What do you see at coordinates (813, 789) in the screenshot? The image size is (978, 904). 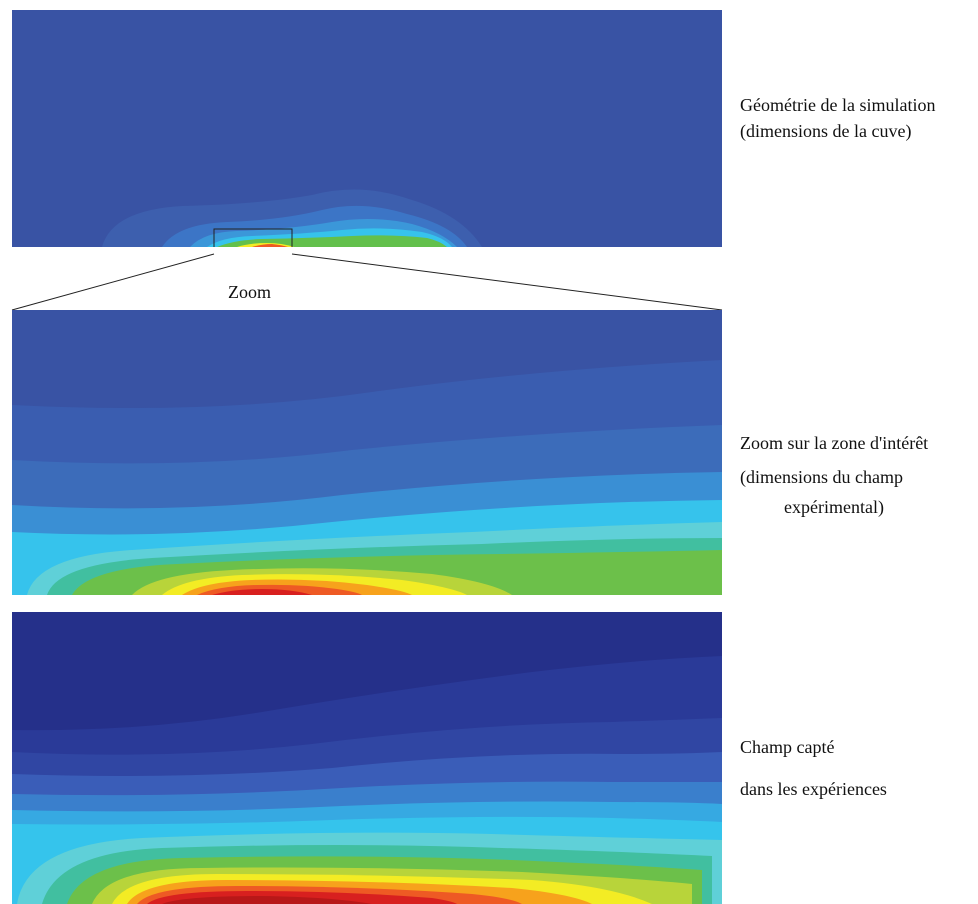 I see `experiment-caption-line2: dans les expériences` at bounding box center [813, 789].